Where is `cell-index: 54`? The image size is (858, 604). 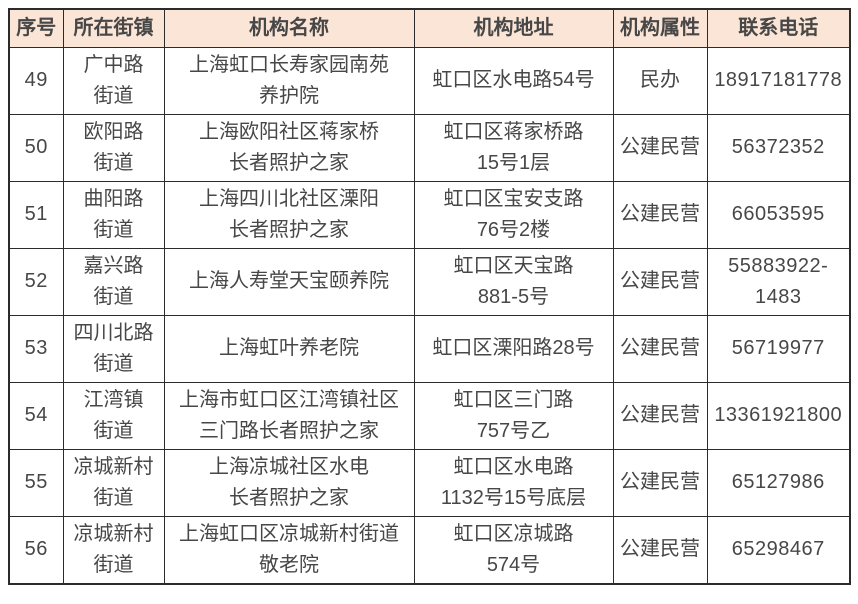 cell-index: 54 is located at coordinates (36, 415).